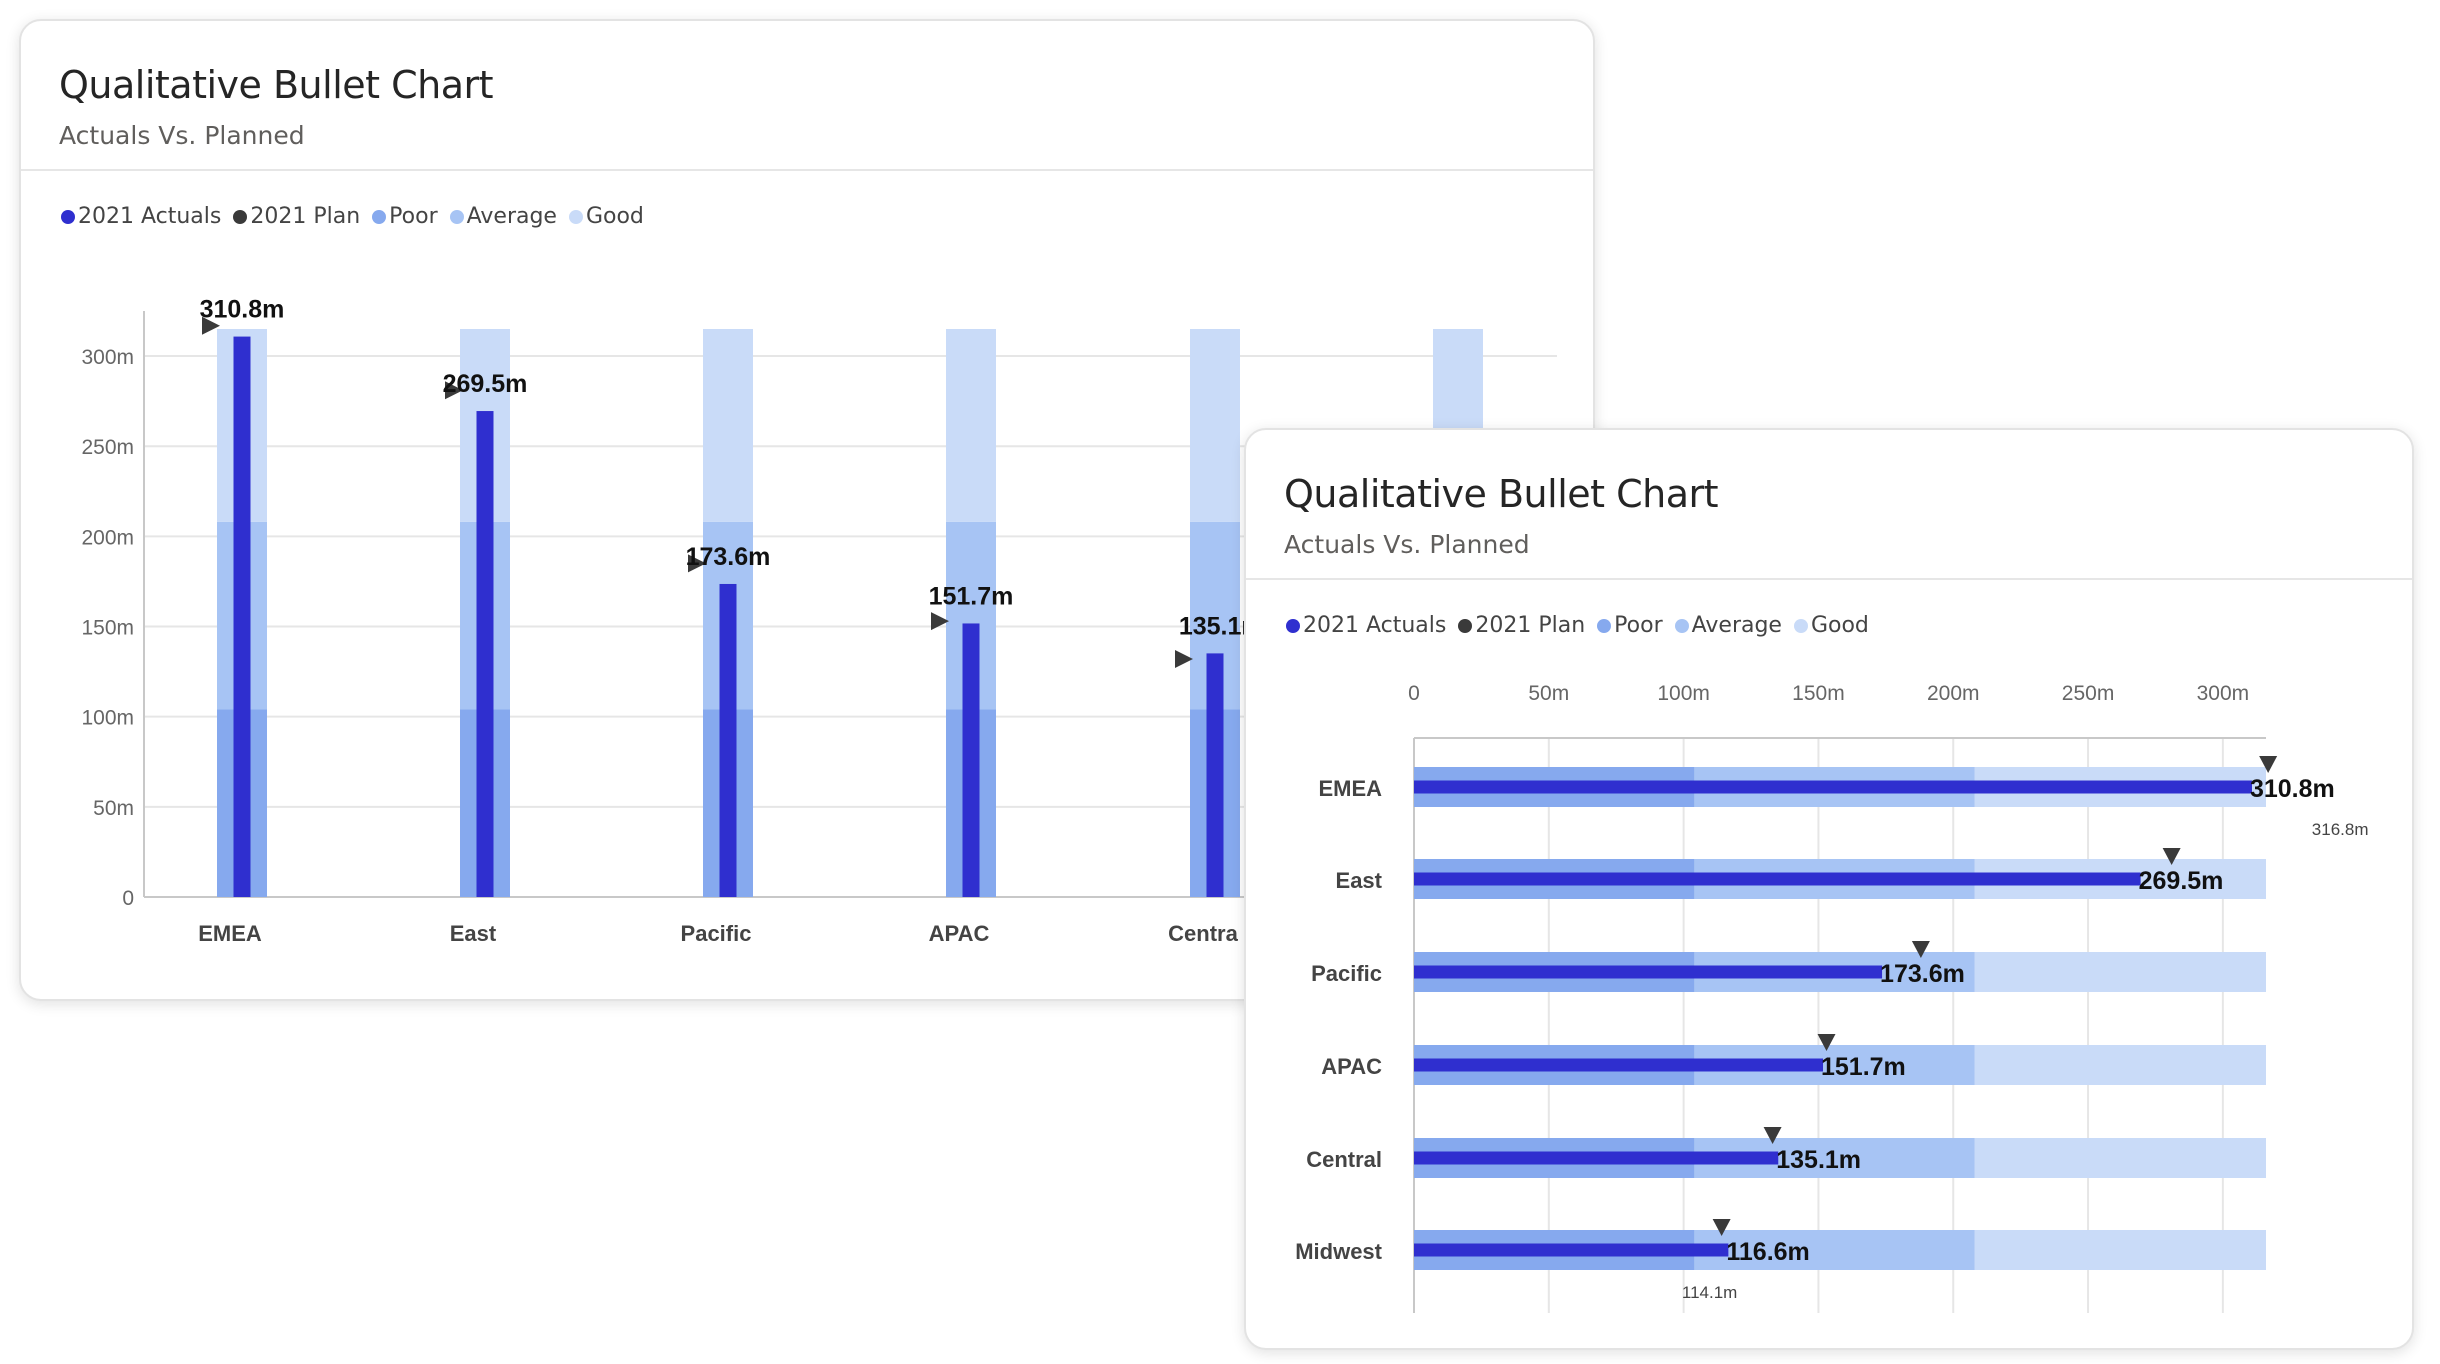  What do you see at coordinates (2088, 693) in the screenshot?
I see `x-tick-label: 250m` at bounding box center [2088, 693].